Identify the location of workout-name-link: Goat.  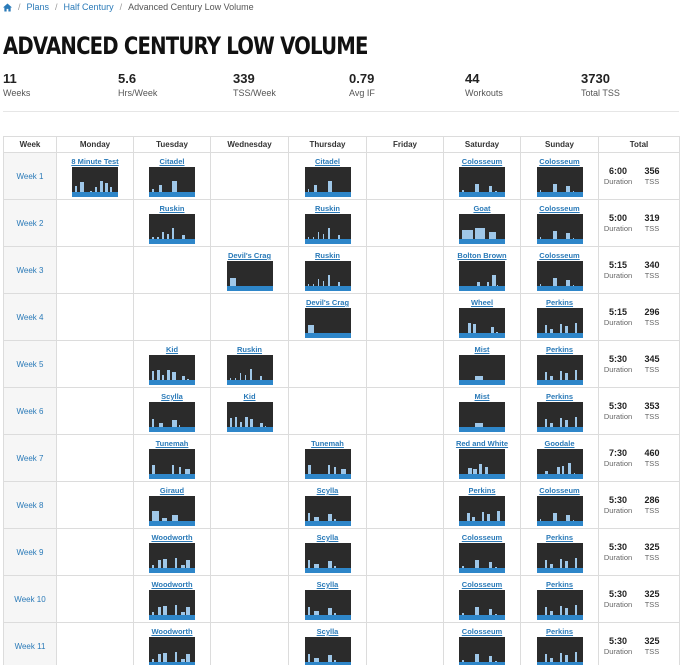
(482, 208).